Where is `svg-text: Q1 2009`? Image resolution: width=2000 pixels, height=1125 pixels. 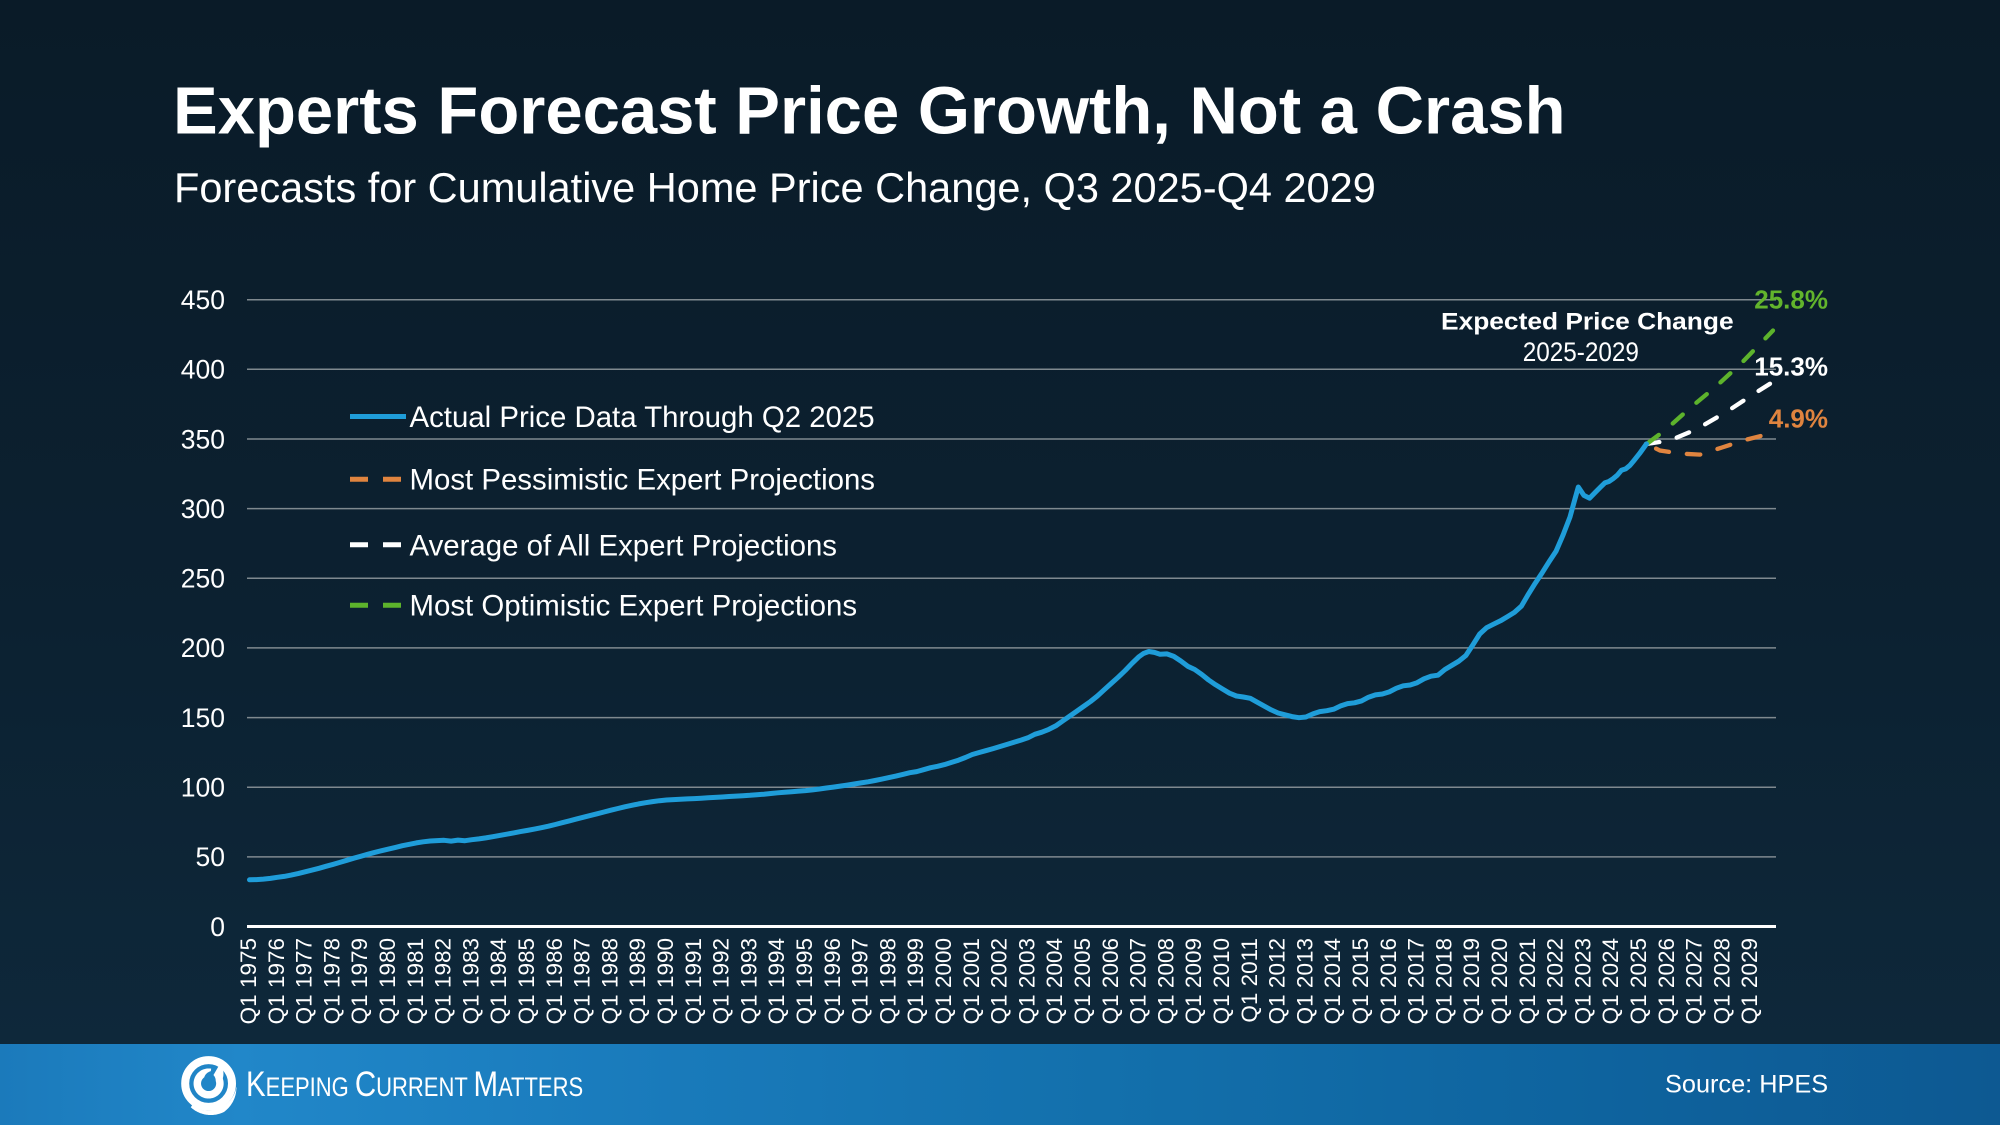
svg-text: Q1 2009 is located at coordinates (1193, 981).